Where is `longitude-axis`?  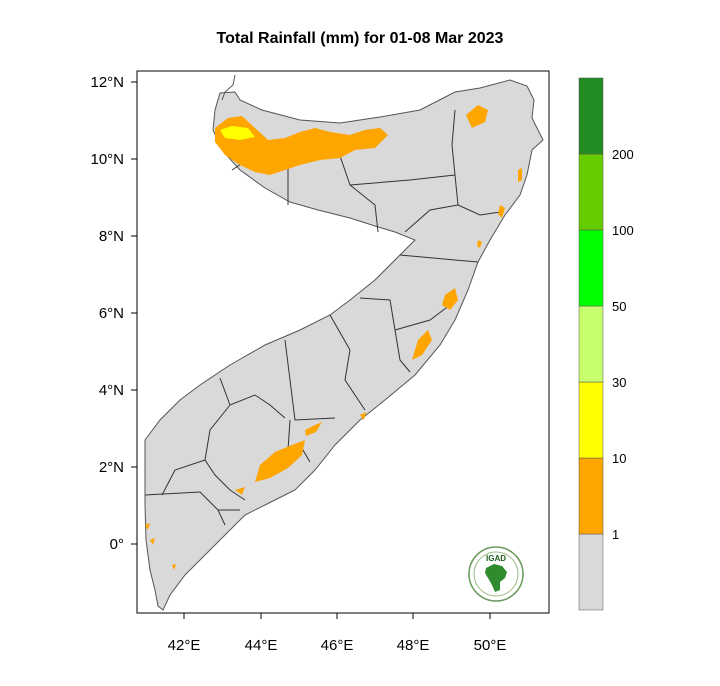 longitude-axis is located at coordinates (337, 616).